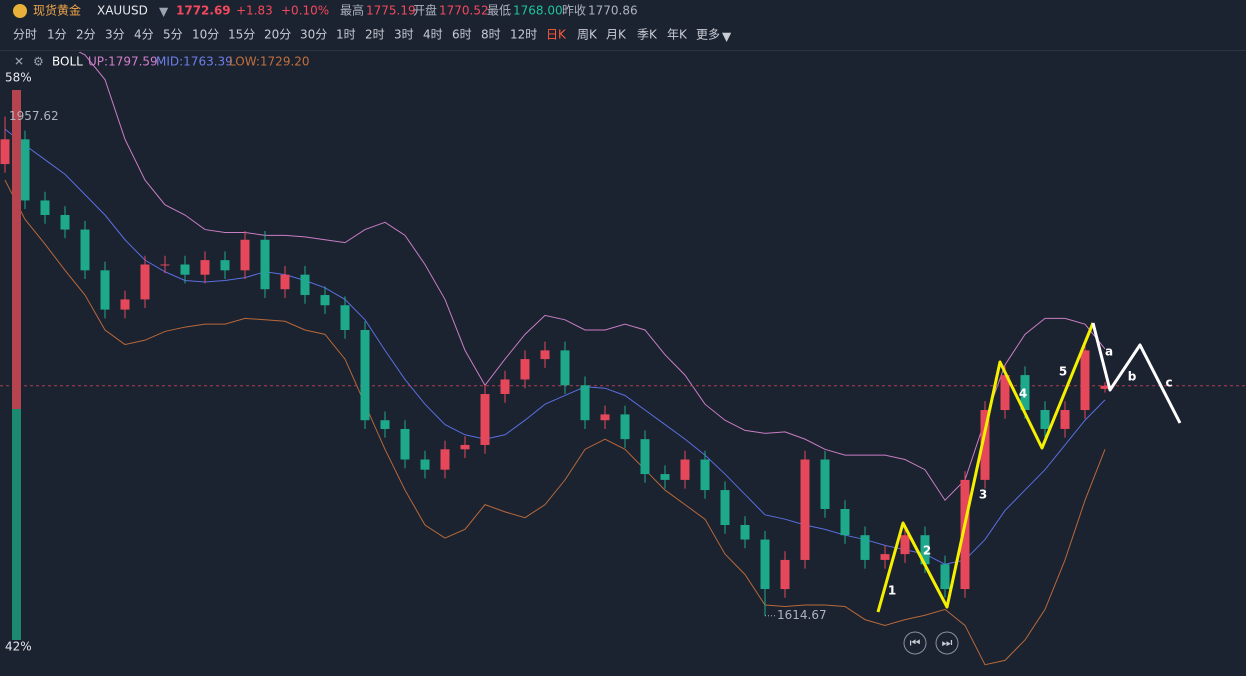  I want to click on wave-label: 4, so click(1023, 394).